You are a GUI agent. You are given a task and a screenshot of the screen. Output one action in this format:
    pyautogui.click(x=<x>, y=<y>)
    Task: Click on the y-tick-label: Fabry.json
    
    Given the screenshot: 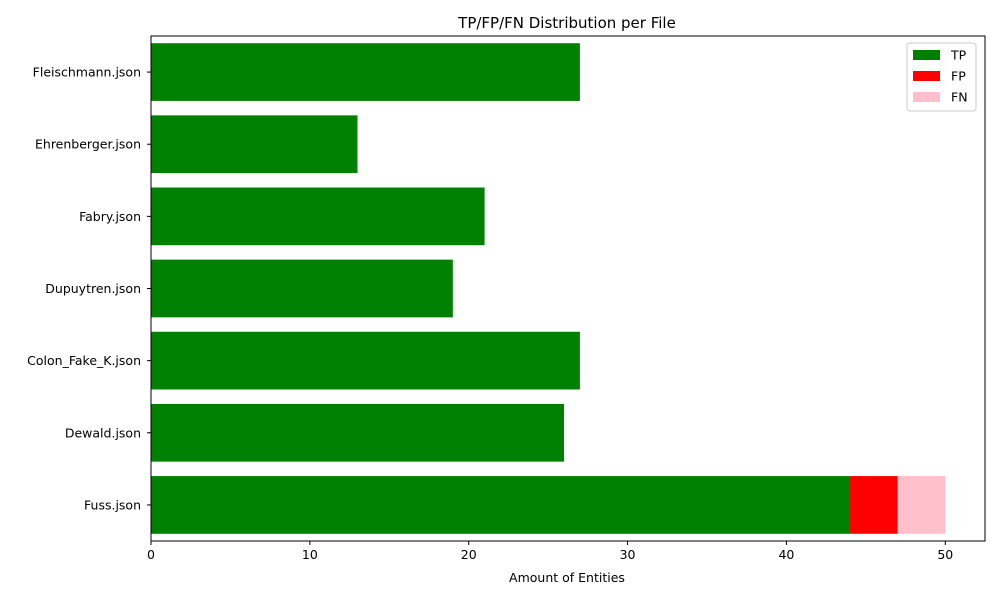 What is the action you would take?
    pyautogui.click(x=110, y=216)
    